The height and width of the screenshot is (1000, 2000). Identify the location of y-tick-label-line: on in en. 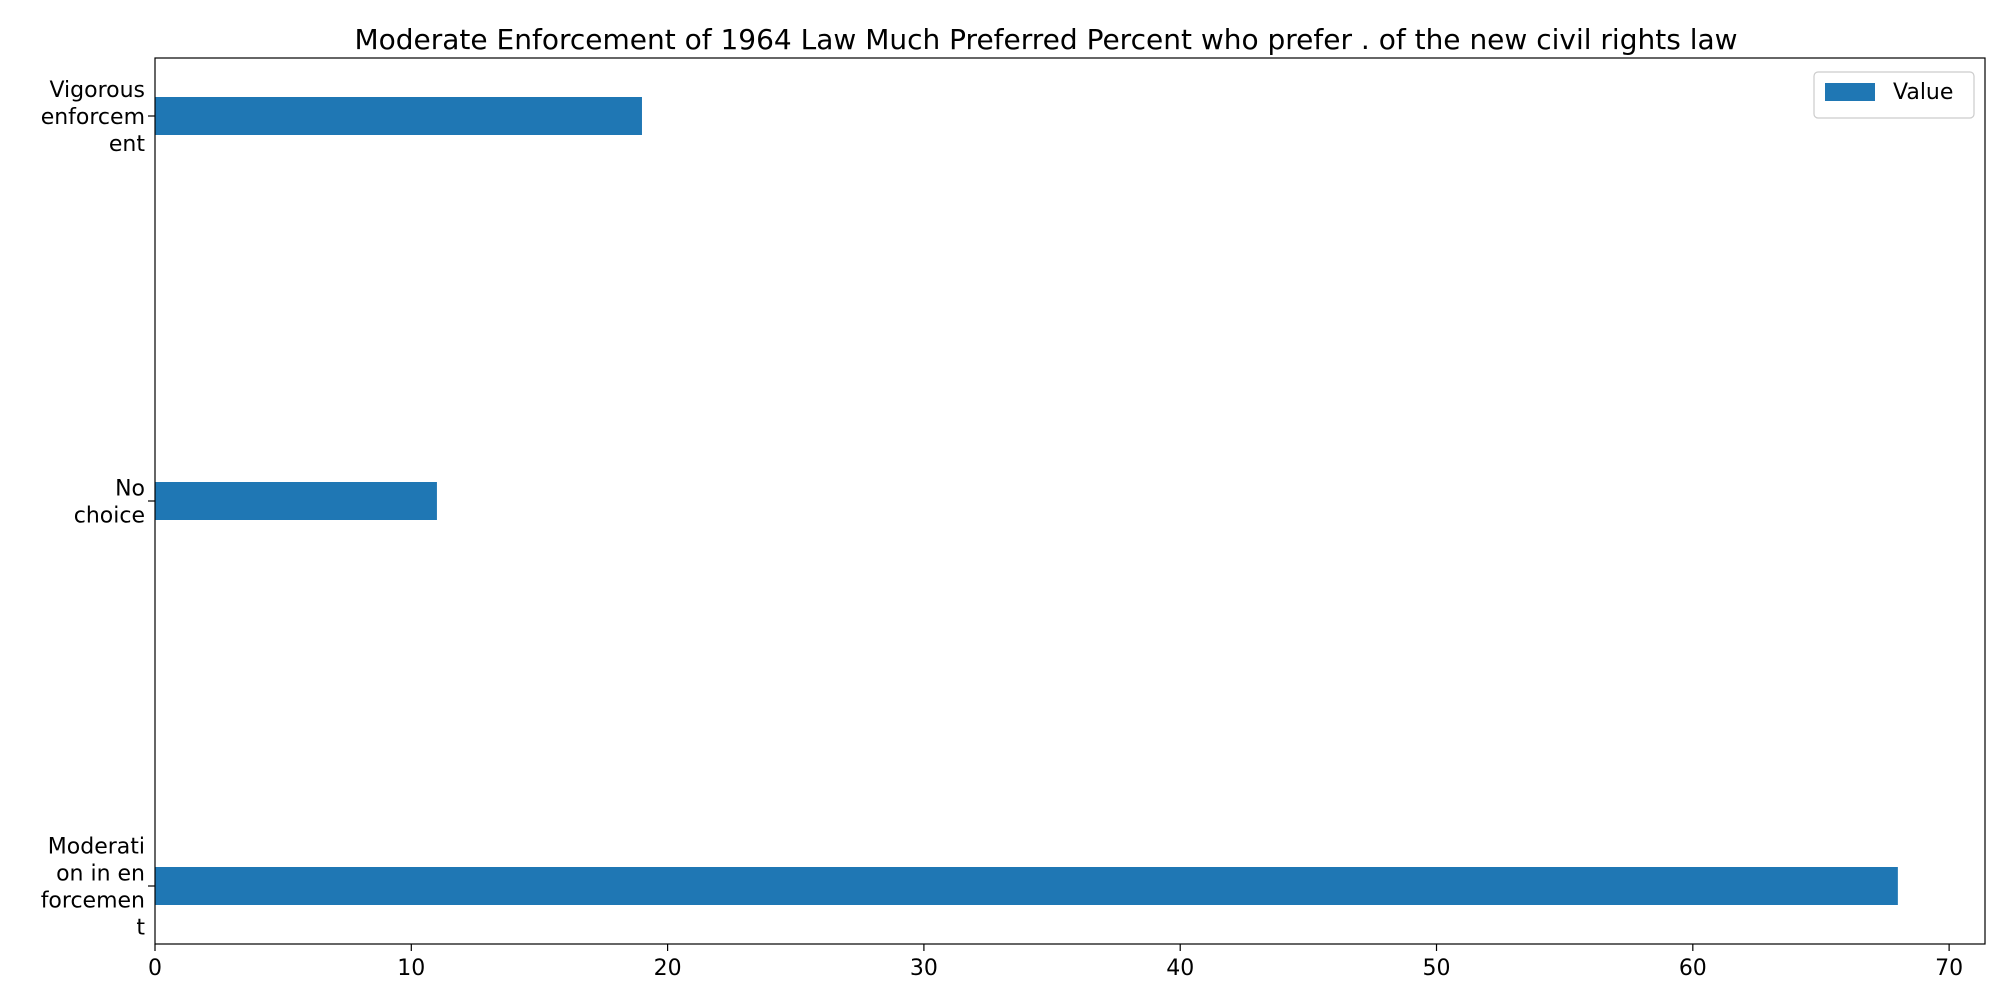
(100, 874).